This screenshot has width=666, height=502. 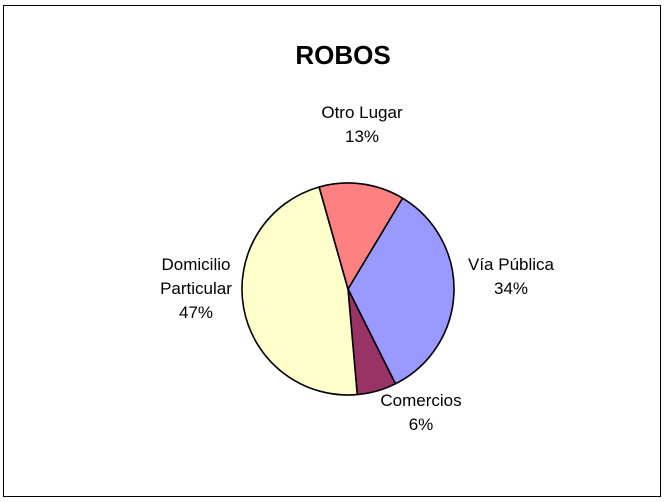 I want to click on pie-slice-domicilio-particular, so click(x=300, y=291).